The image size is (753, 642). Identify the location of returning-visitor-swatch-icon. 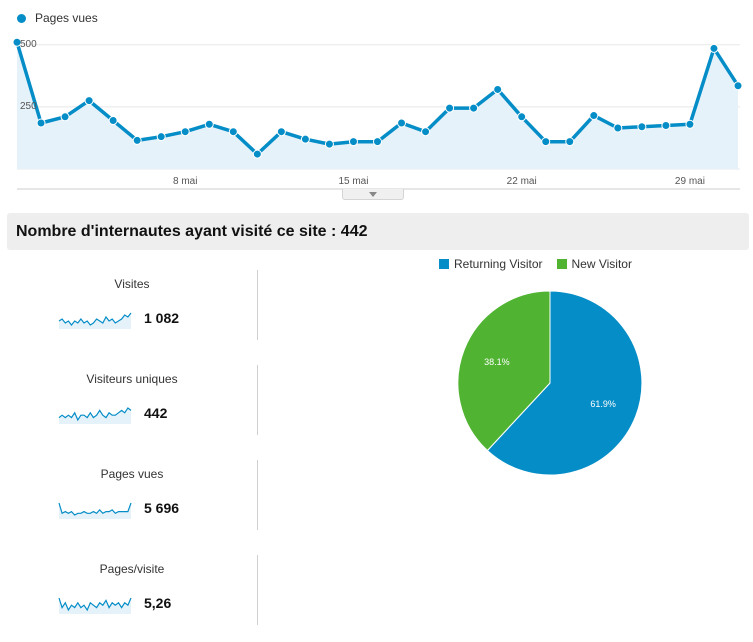
(444, 264).